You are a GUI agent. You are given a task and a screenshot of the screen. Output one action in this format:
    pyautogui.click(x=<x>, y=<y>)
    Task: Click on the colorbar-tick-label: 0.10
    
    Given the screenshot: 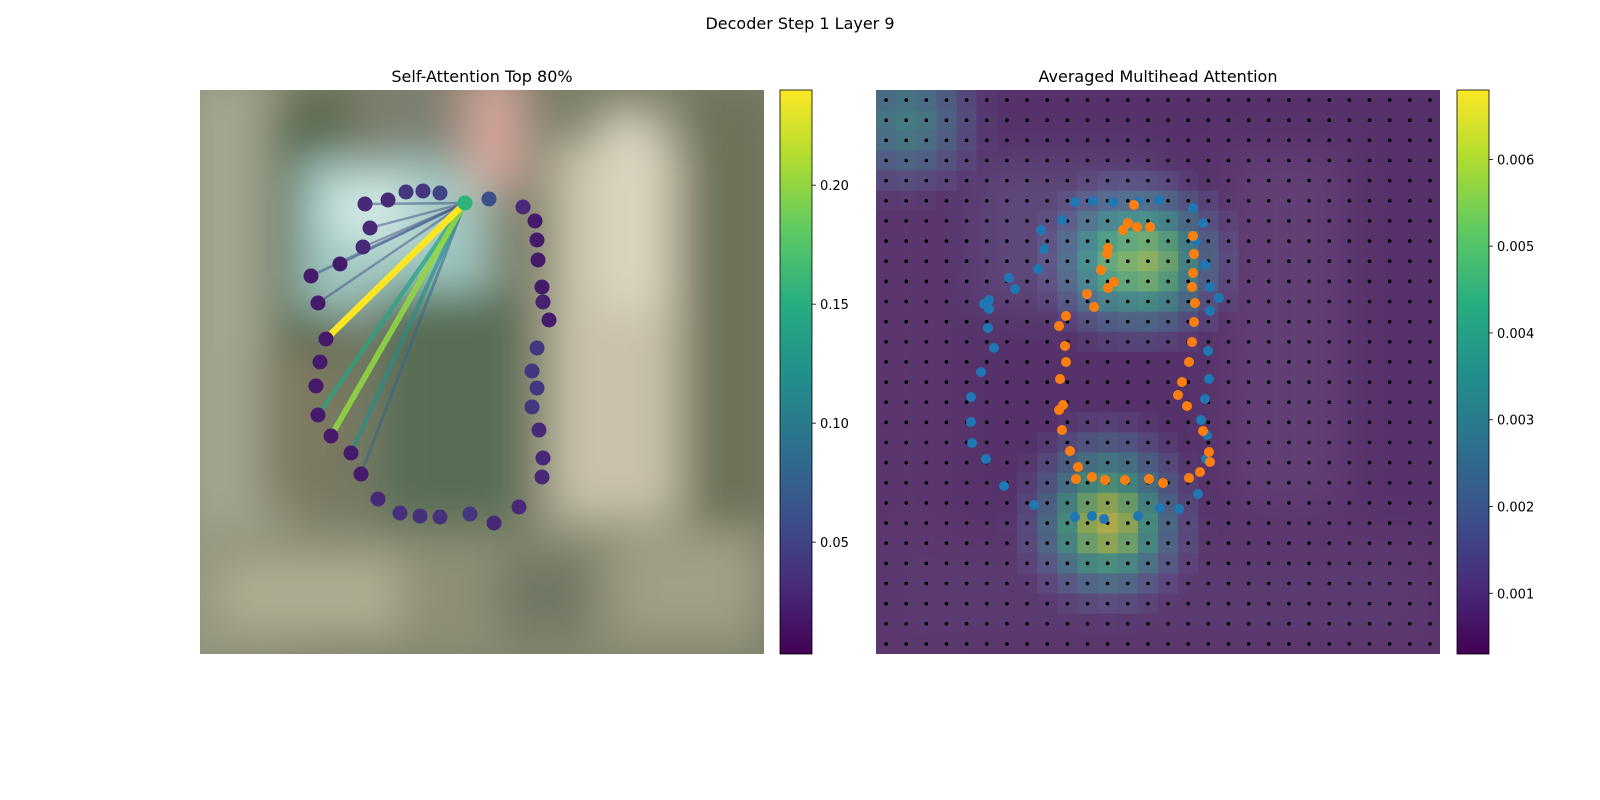 What is the action you would take?
    pyautogui.click(x=834, y=424)
    